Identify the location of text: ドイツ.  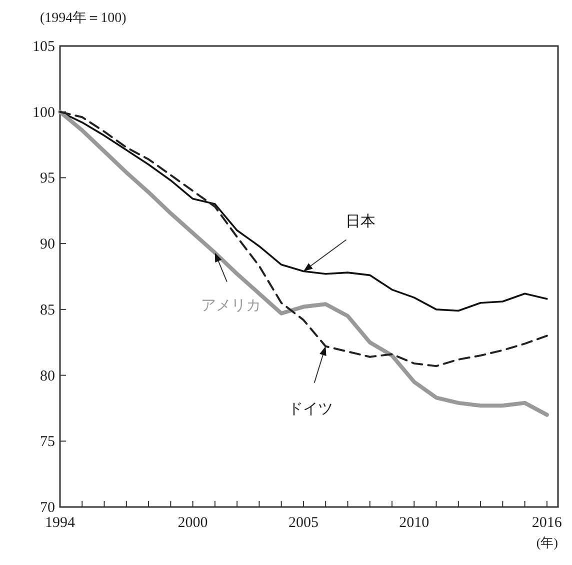
(311, 409).